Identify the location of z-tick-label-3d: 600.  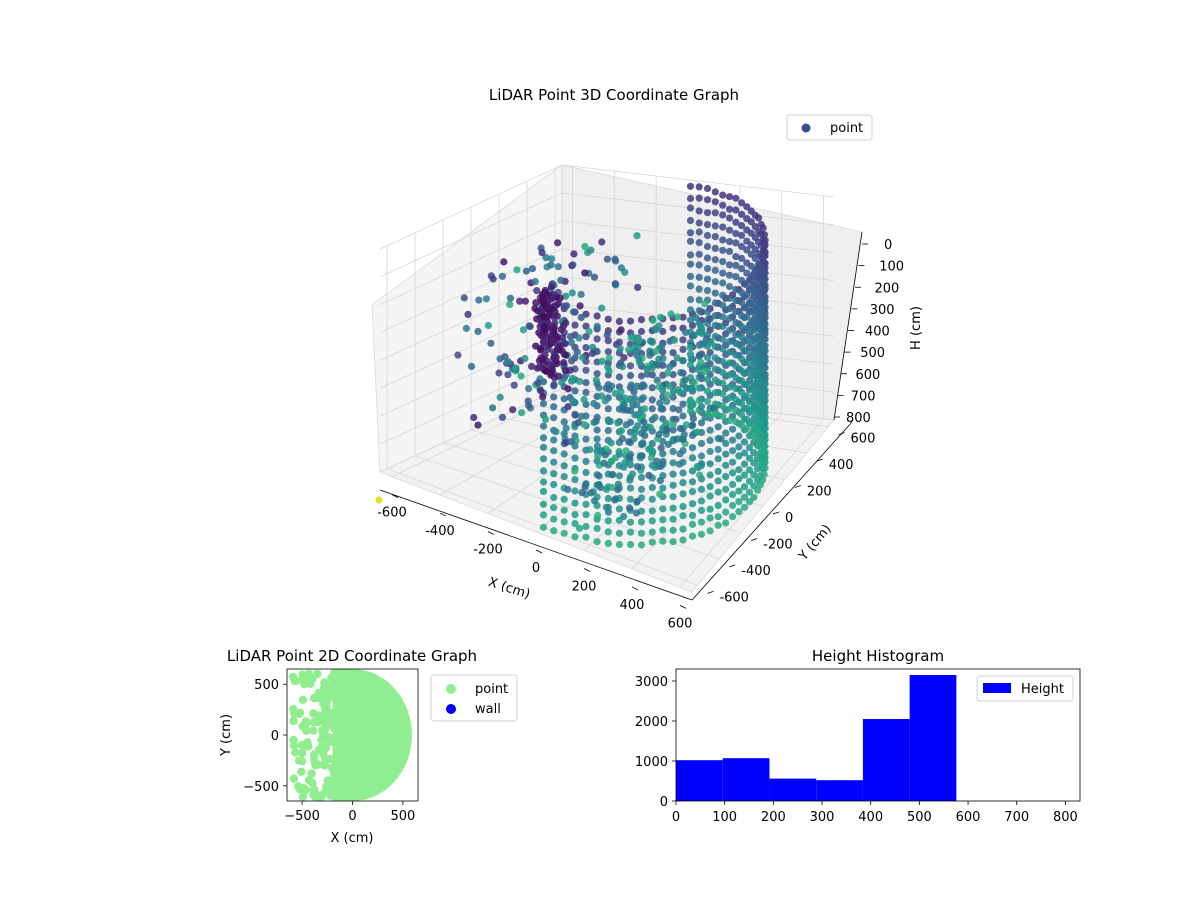
(868, 375).